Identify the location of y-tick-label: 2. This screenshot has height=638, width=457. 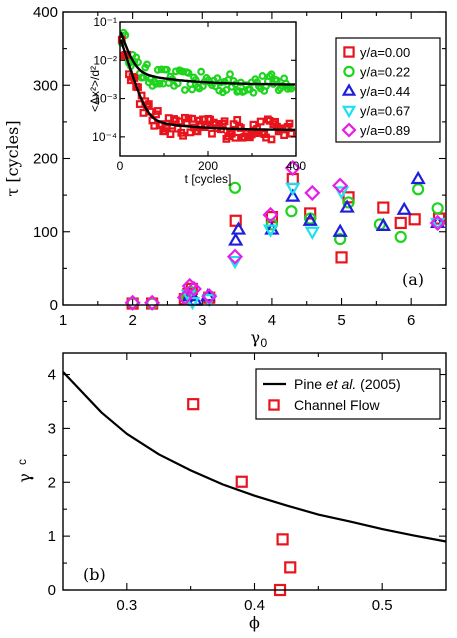
(52, 482).